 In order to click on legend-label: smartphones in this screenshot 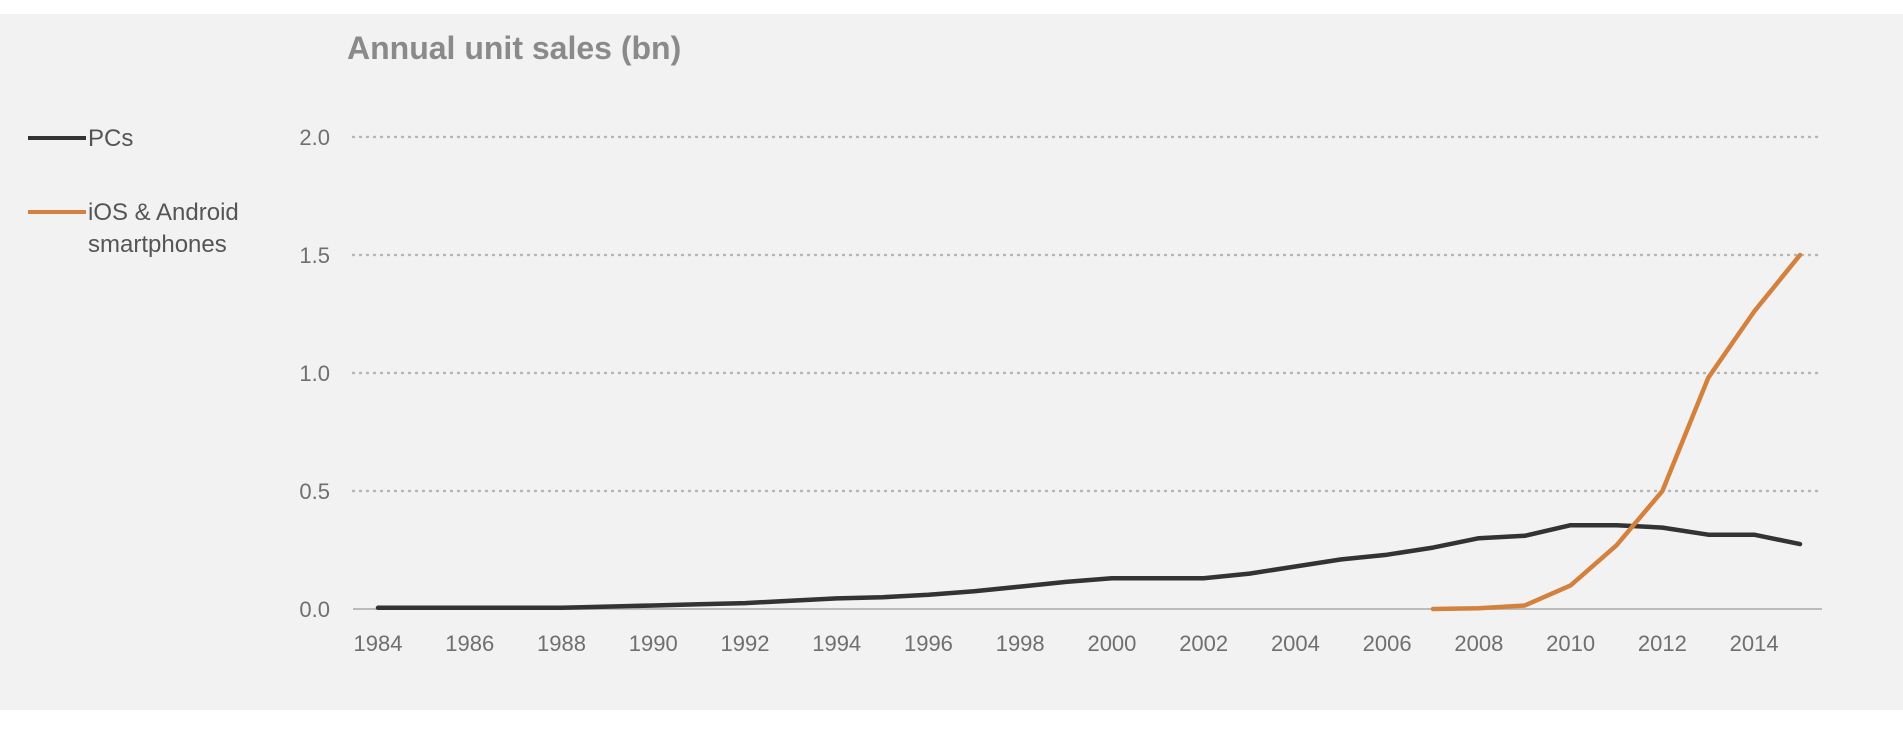, I will do `click(157, 244)`.